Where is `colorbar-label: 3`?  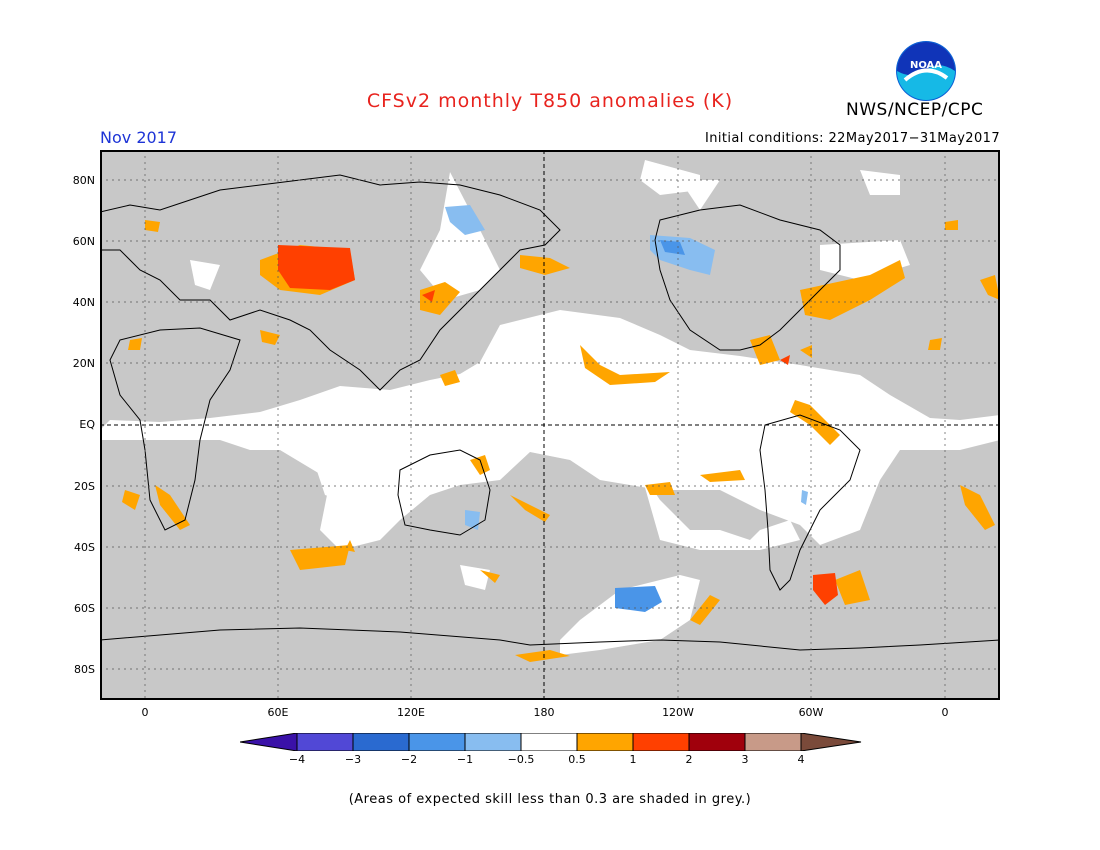
colorbar-label: 3 is located at coordinates (745, 759).